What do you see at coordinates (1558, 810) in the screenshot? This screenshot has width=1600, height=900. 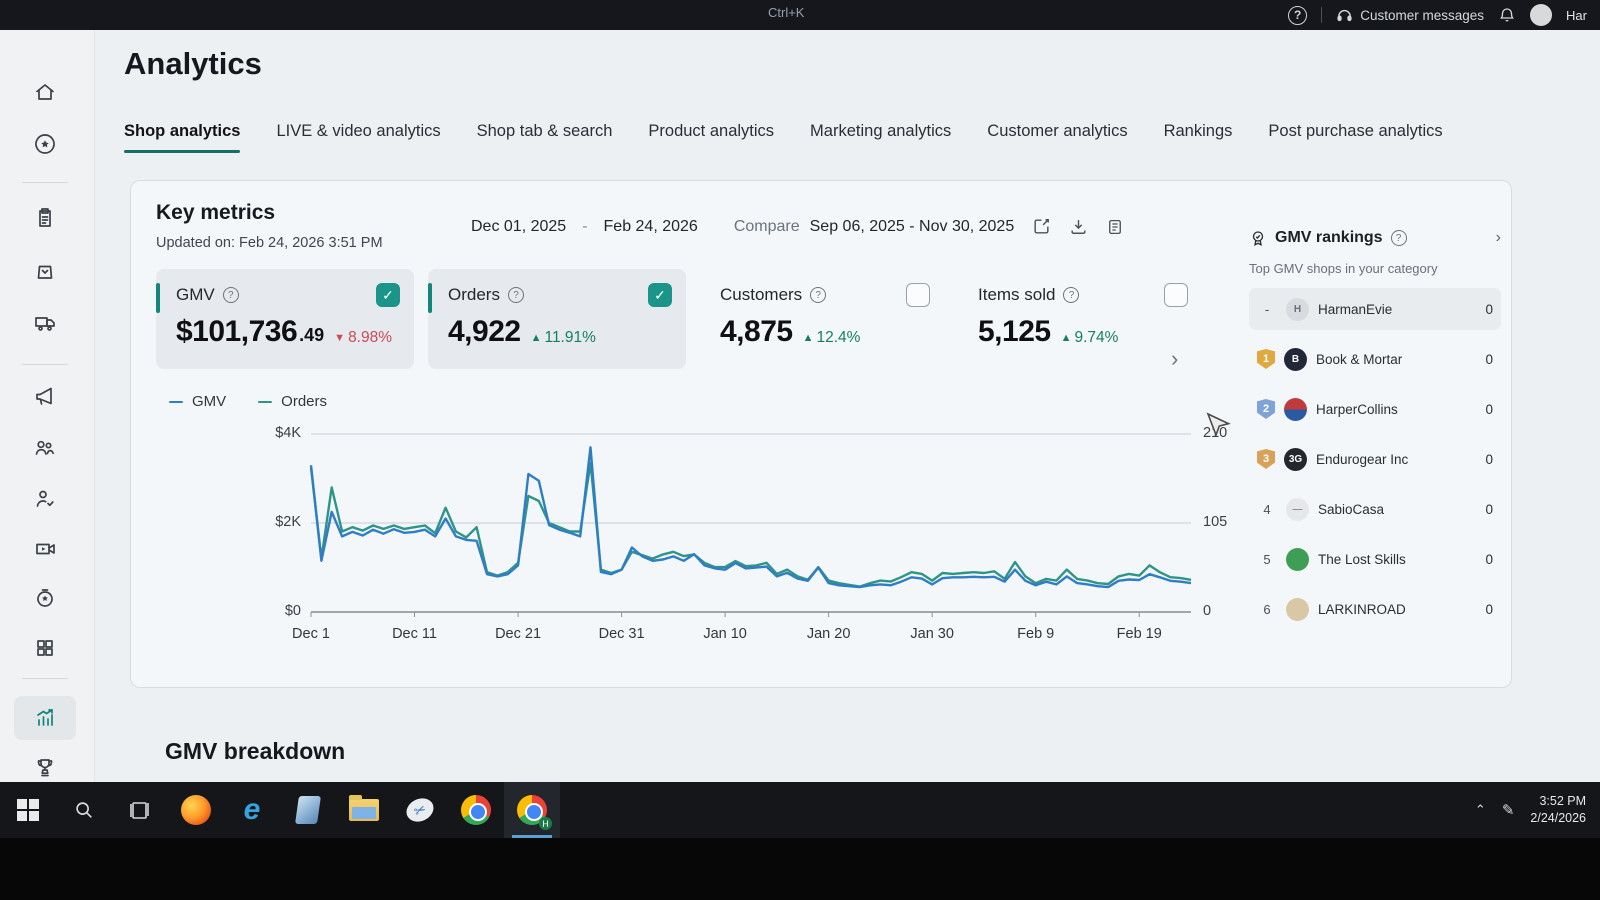 I see `taskbar-clock: 3:52 PM 2/24/2026` at bounding box center [1558, 810].